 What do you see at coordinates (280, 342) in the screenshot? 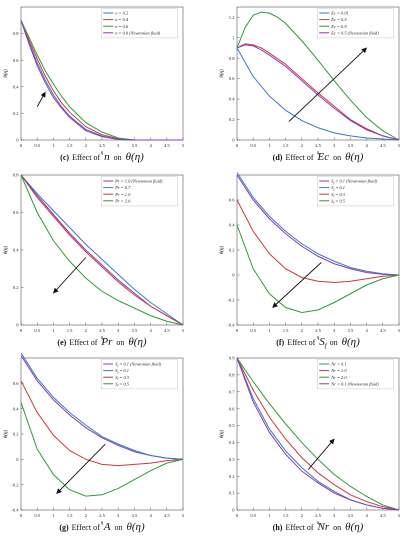
I see `caption-tag: (f)` at bounding box center [280, 342].